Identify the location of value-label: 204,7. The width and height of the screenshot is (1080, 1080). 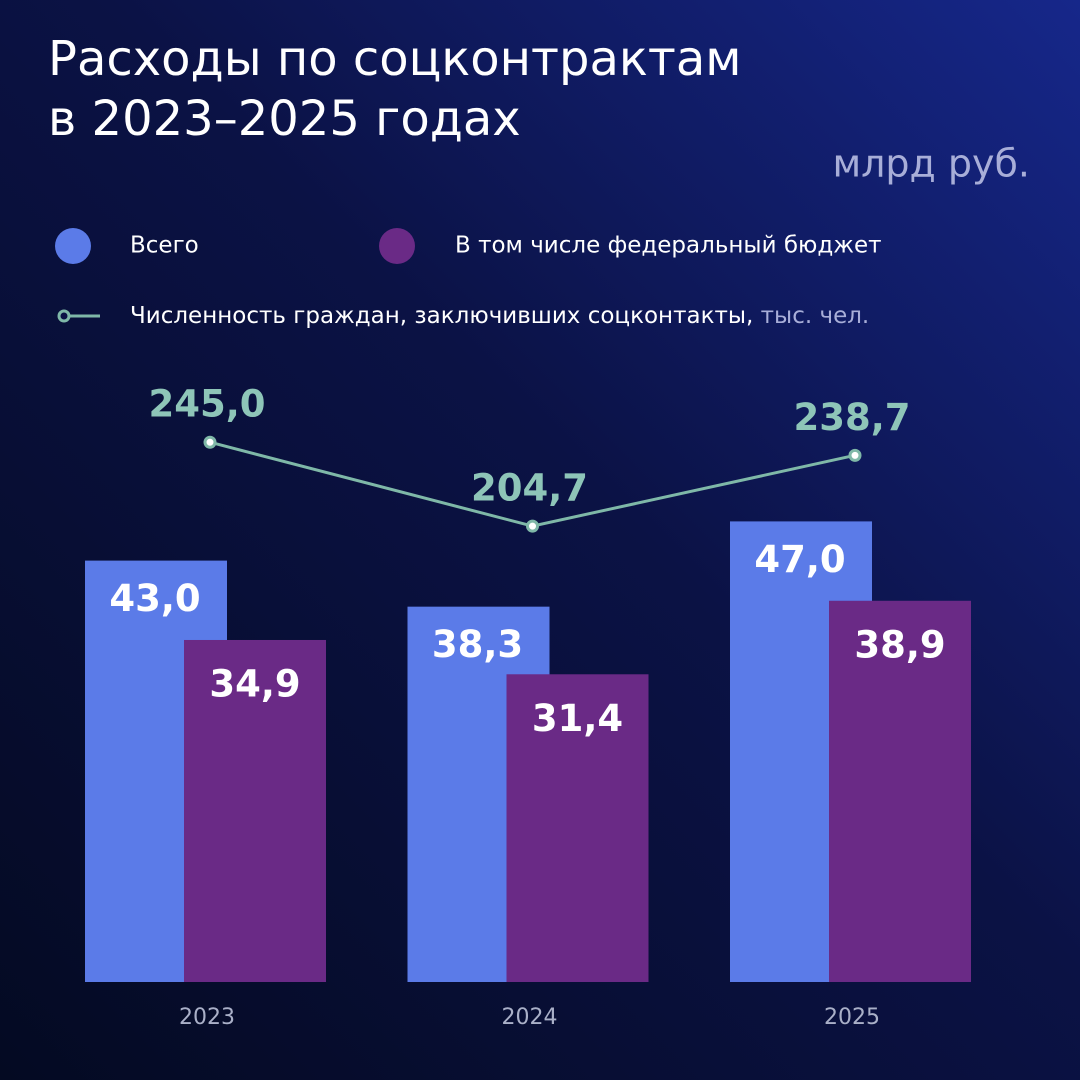
(529, 488).